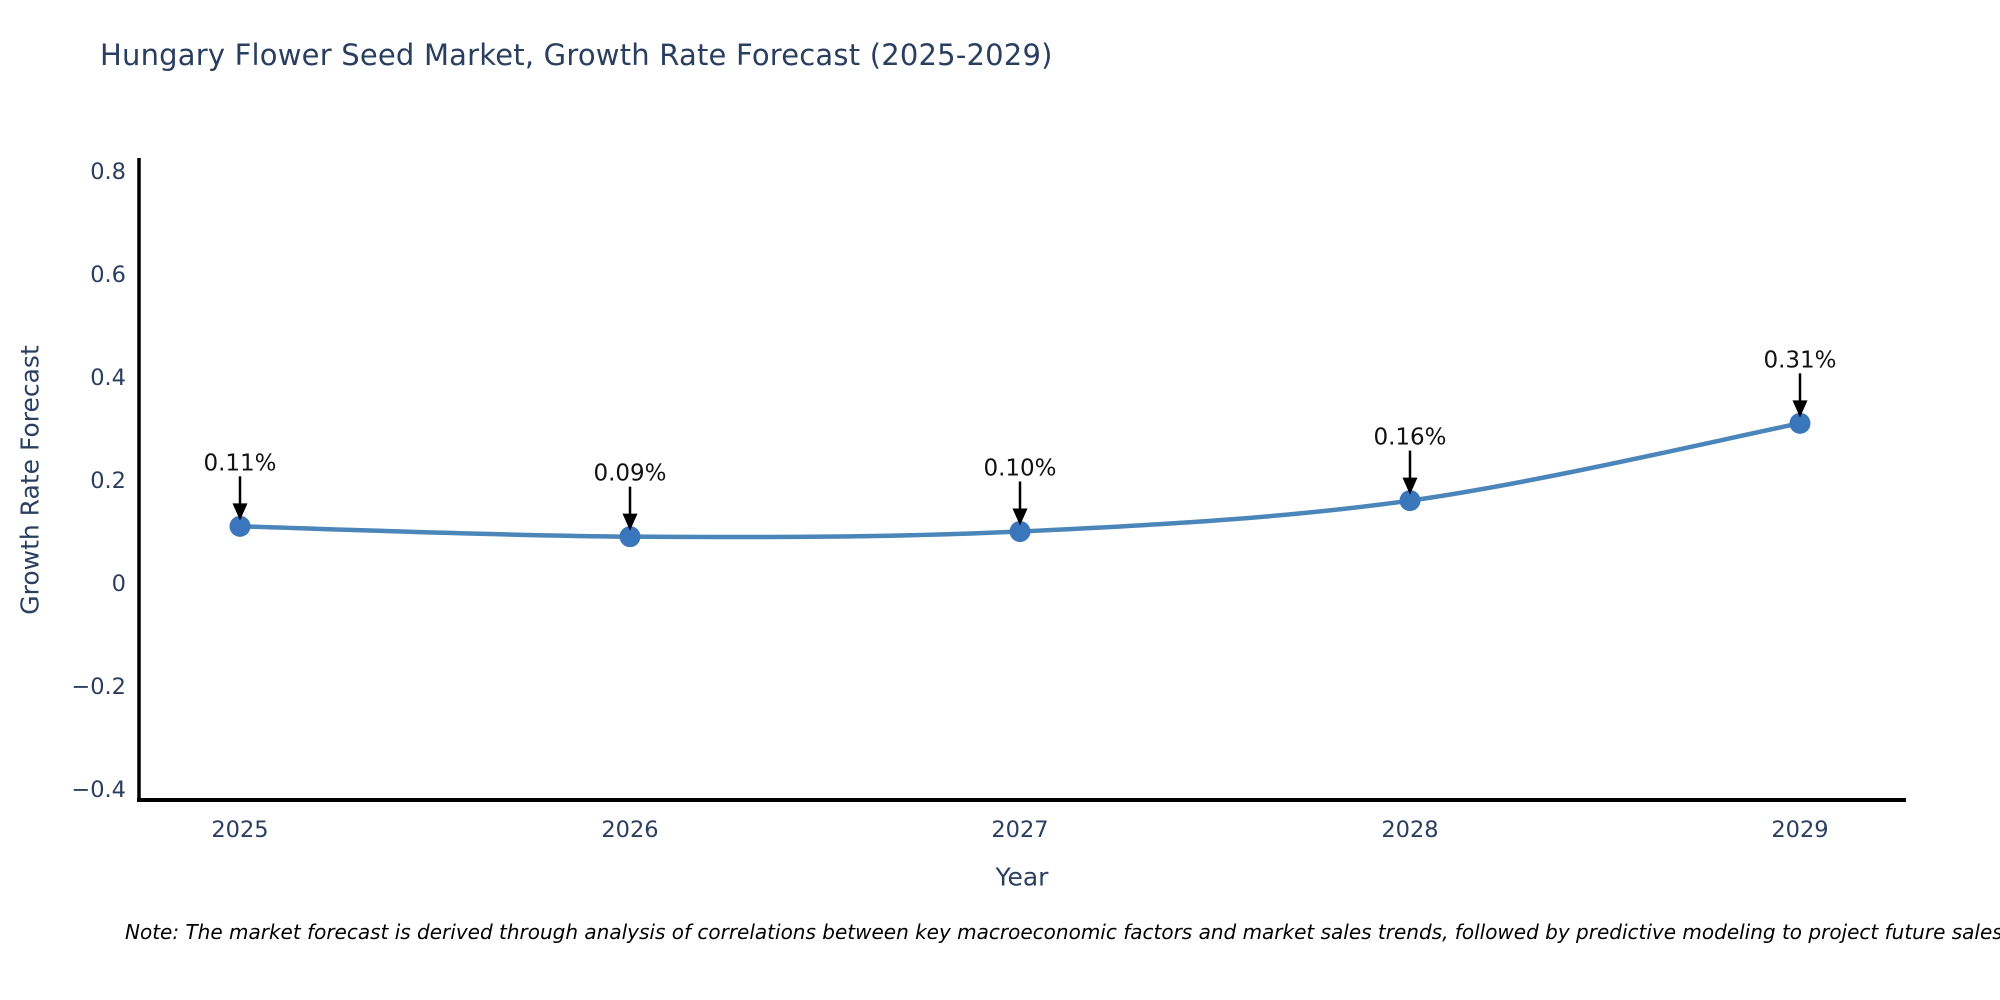 This screenshot has height=1000, width=2000. I want to click on annotation-value-label: 0.09%, so click(629, 474).